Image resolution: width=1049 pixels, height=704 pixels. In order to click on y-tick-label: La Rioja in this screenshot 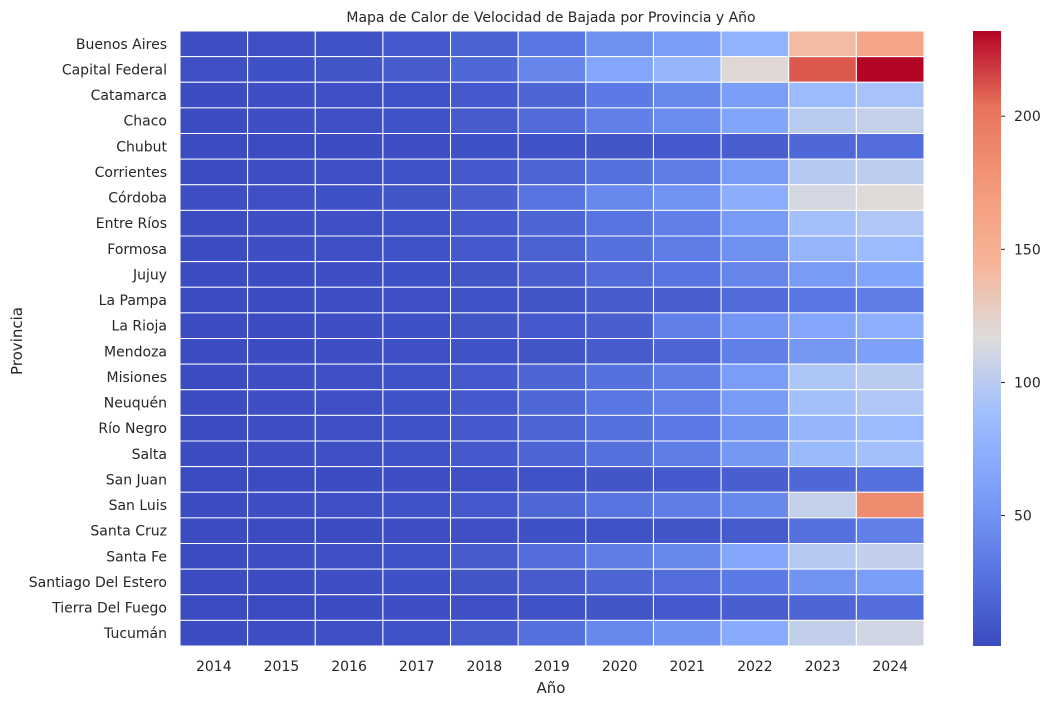, I will do `click(139, 327)`.